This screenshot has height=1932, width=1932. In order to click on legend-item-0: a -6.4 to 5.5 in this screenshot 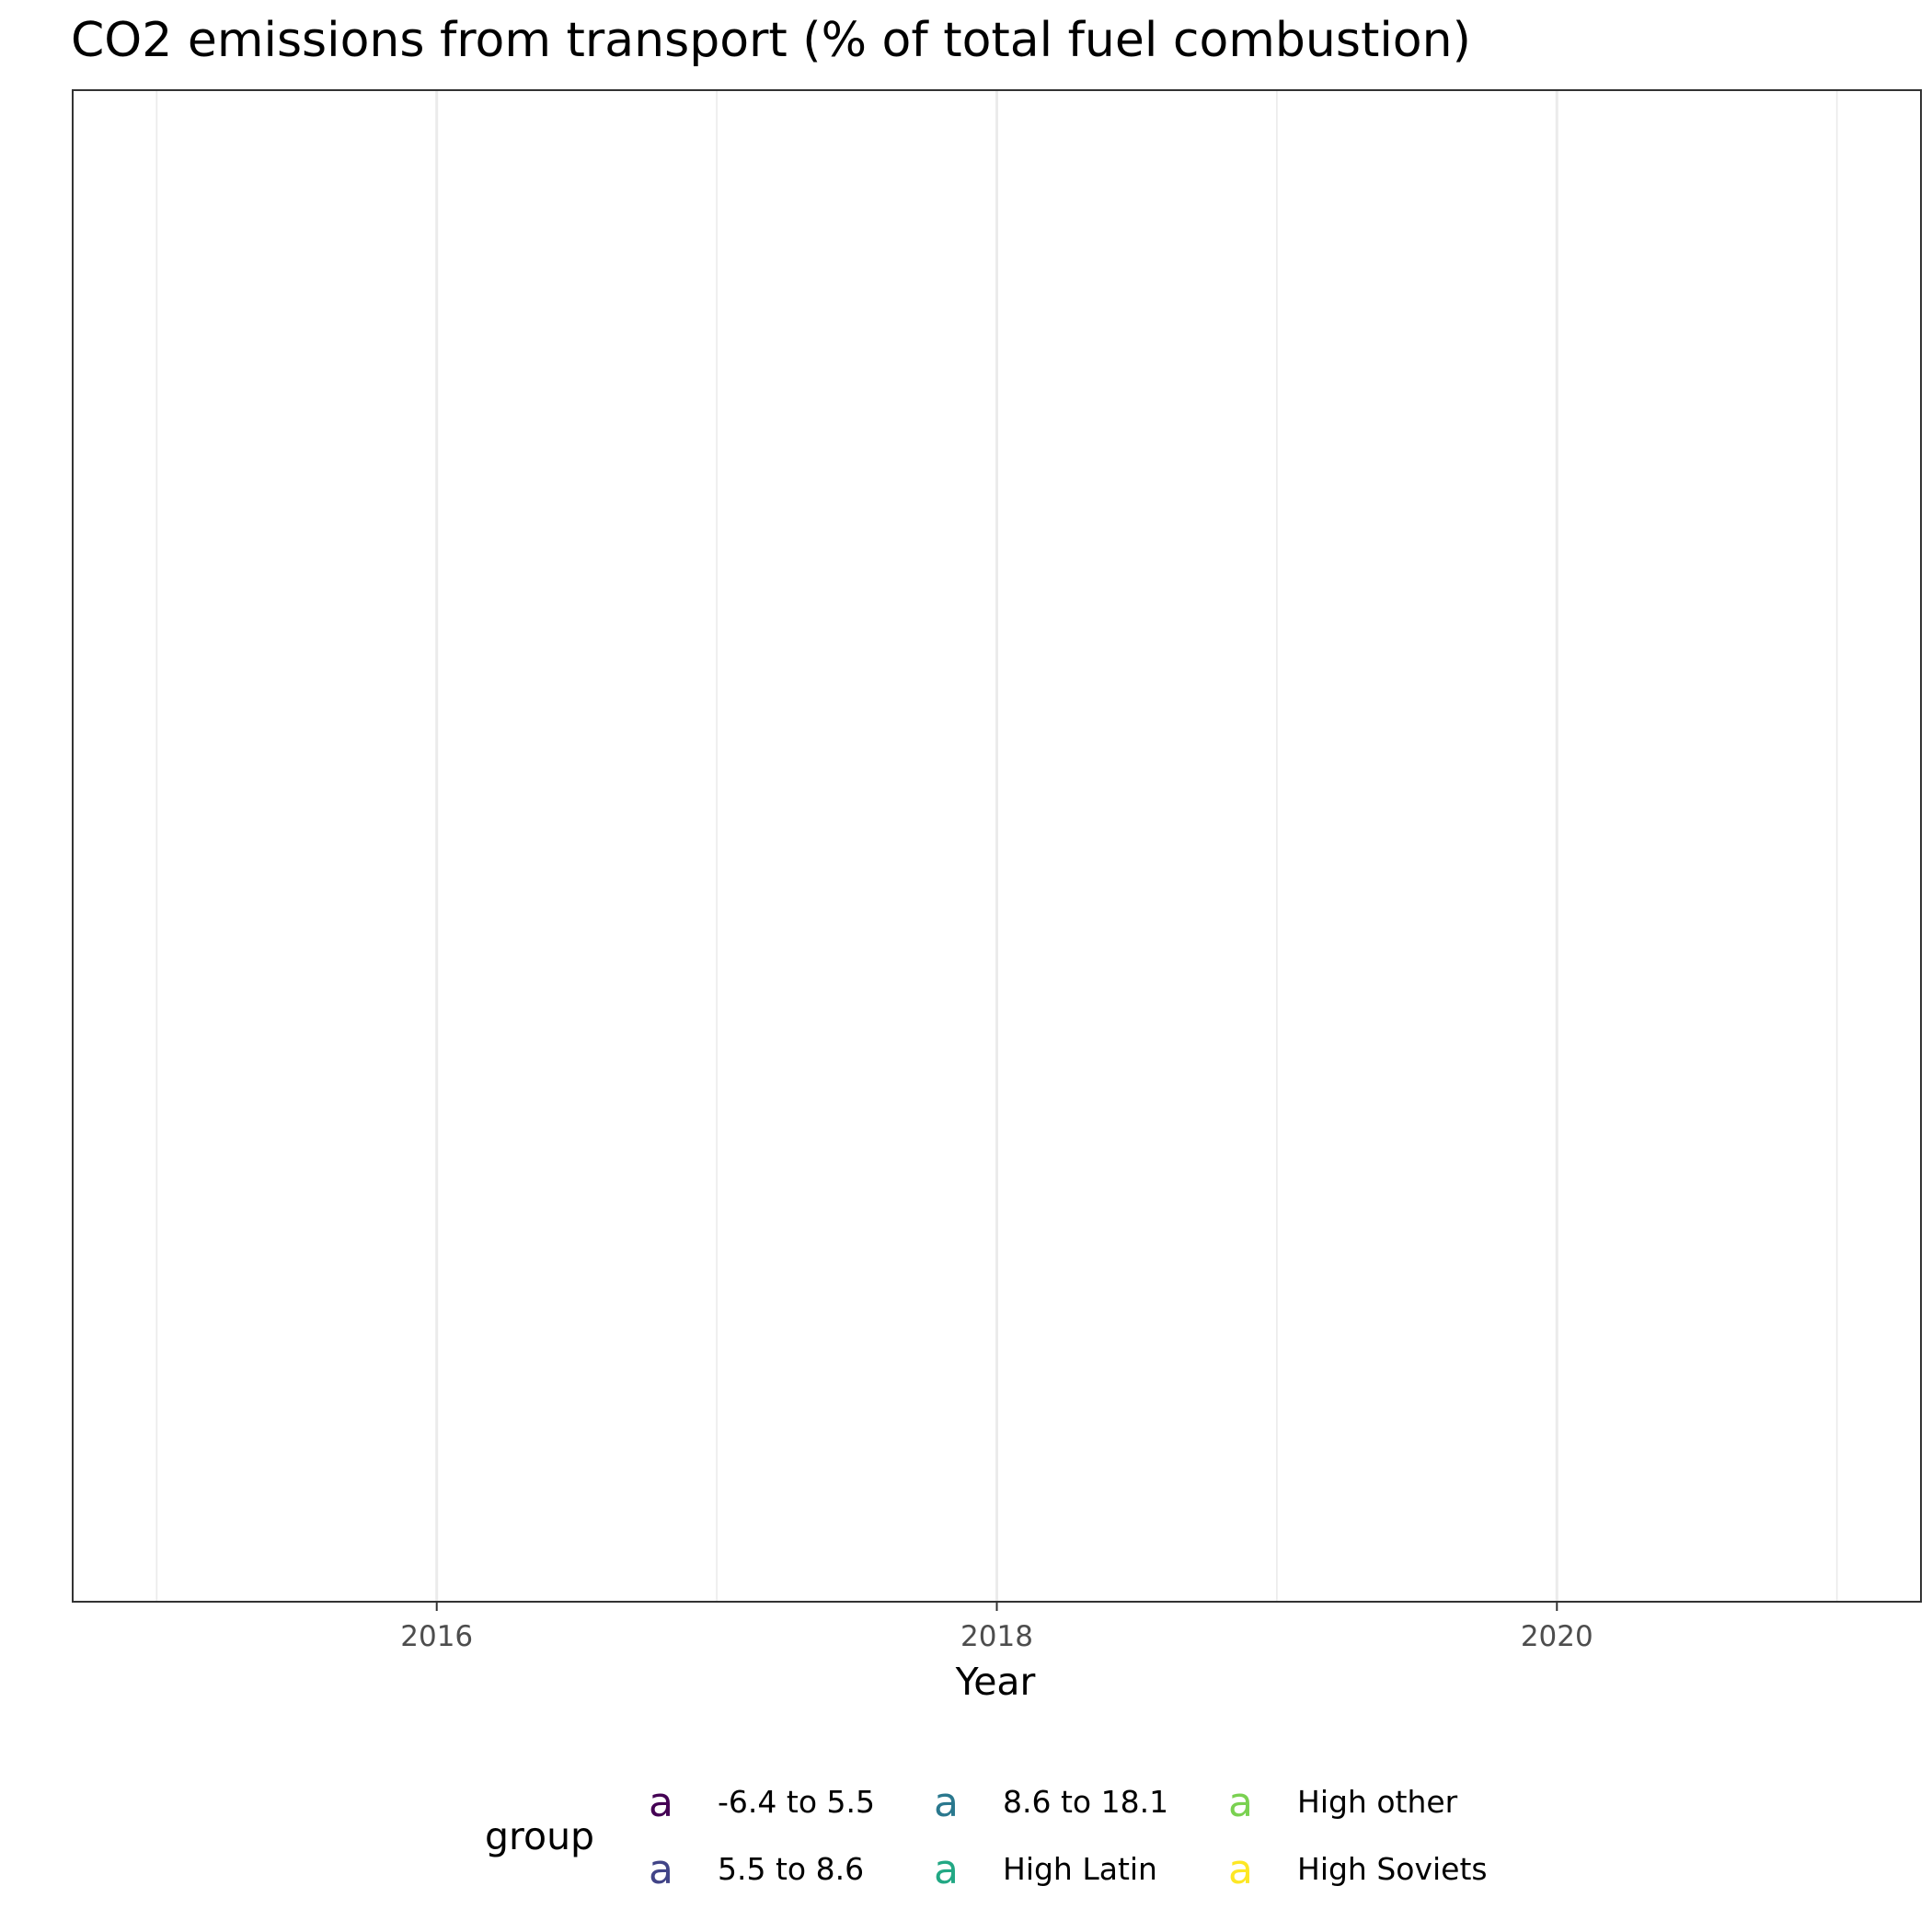, I will do `click(762, 1802)`.